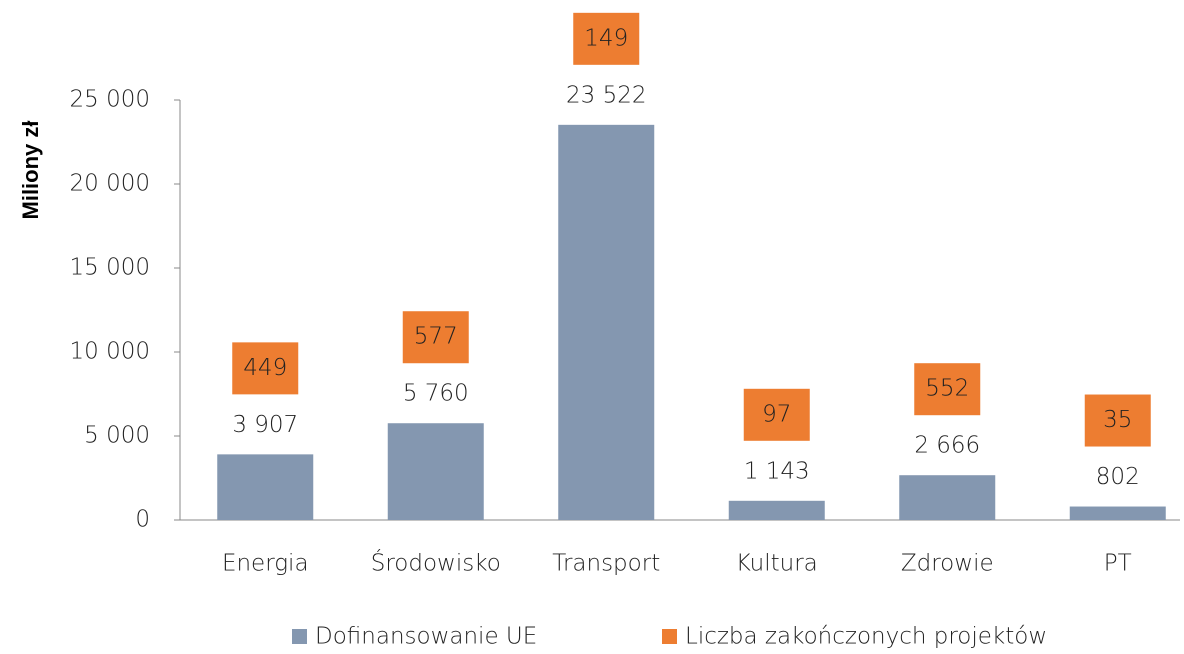 The image size is (1184, 654). Describe the element at coordinates (142, 520) in the screenshot. I see `y-tick-label: 0` at that location.